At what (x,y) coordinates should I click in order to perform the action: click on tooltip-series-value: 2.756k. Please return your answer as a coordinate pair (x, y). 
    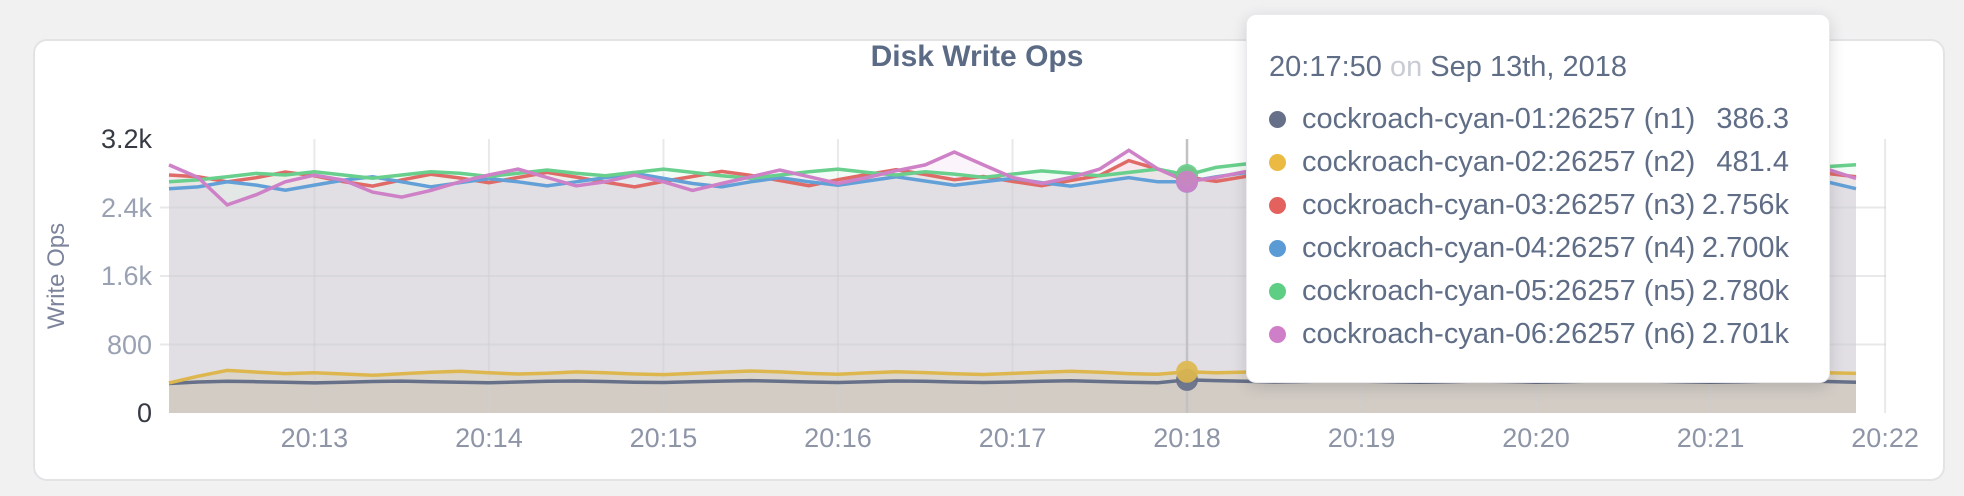
    Looking at the image, I should click on (1745, 205).